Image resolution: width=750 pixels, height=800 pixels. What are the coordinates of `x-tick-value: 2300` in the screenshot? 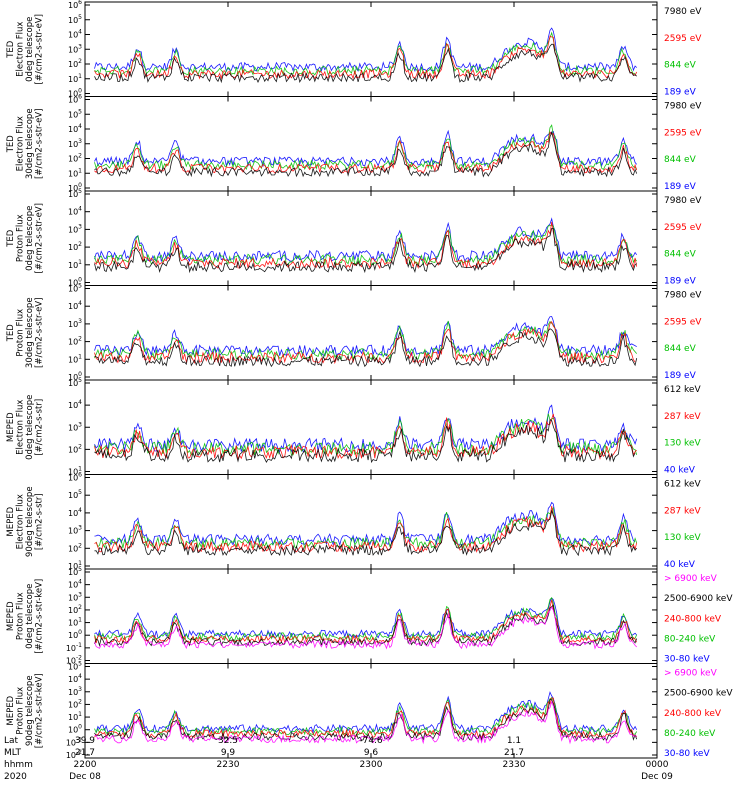 It's located at (371, 765).